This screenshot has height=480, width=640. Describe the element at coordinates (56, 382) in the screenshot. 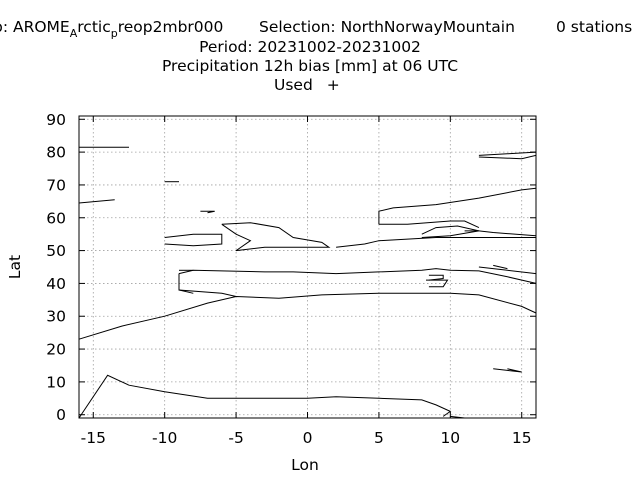

I see `y-tick-label: 10` at that location.